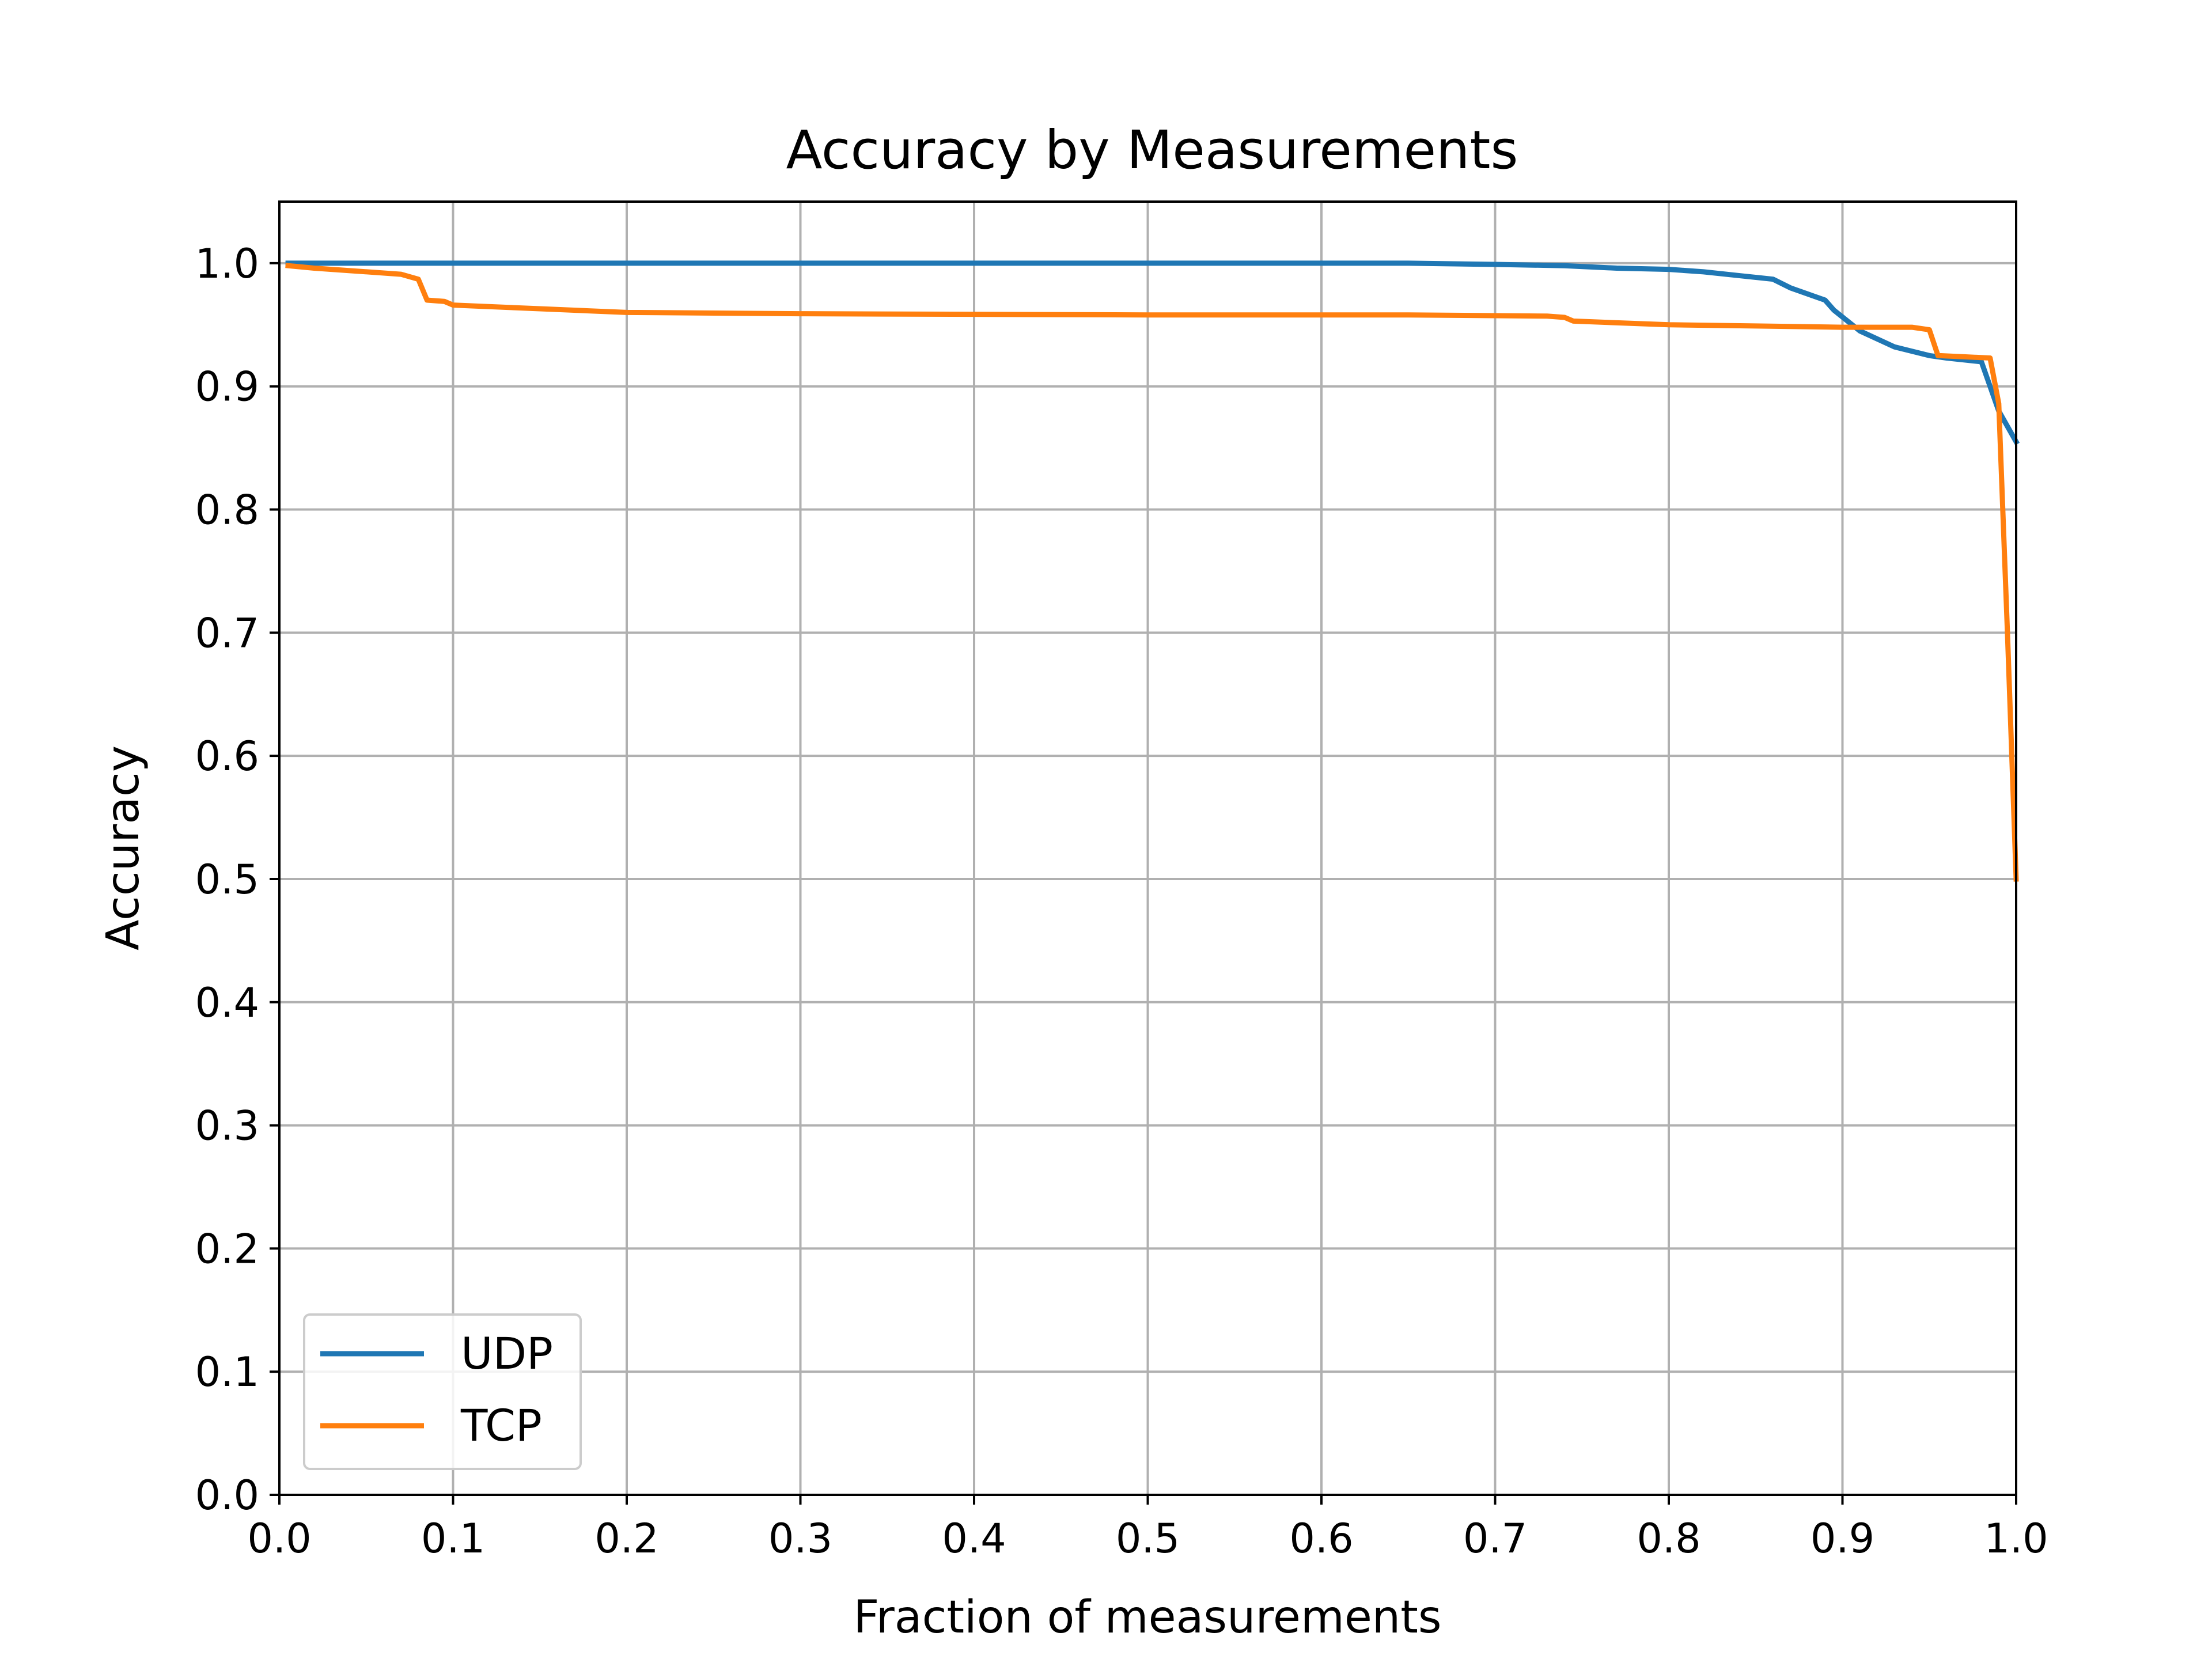 This screenshot has height=1659, width=2212. Describe the element at coordinates (279, 1538) in the screenshot. I see `x-tick-label: 0.0` at that location.